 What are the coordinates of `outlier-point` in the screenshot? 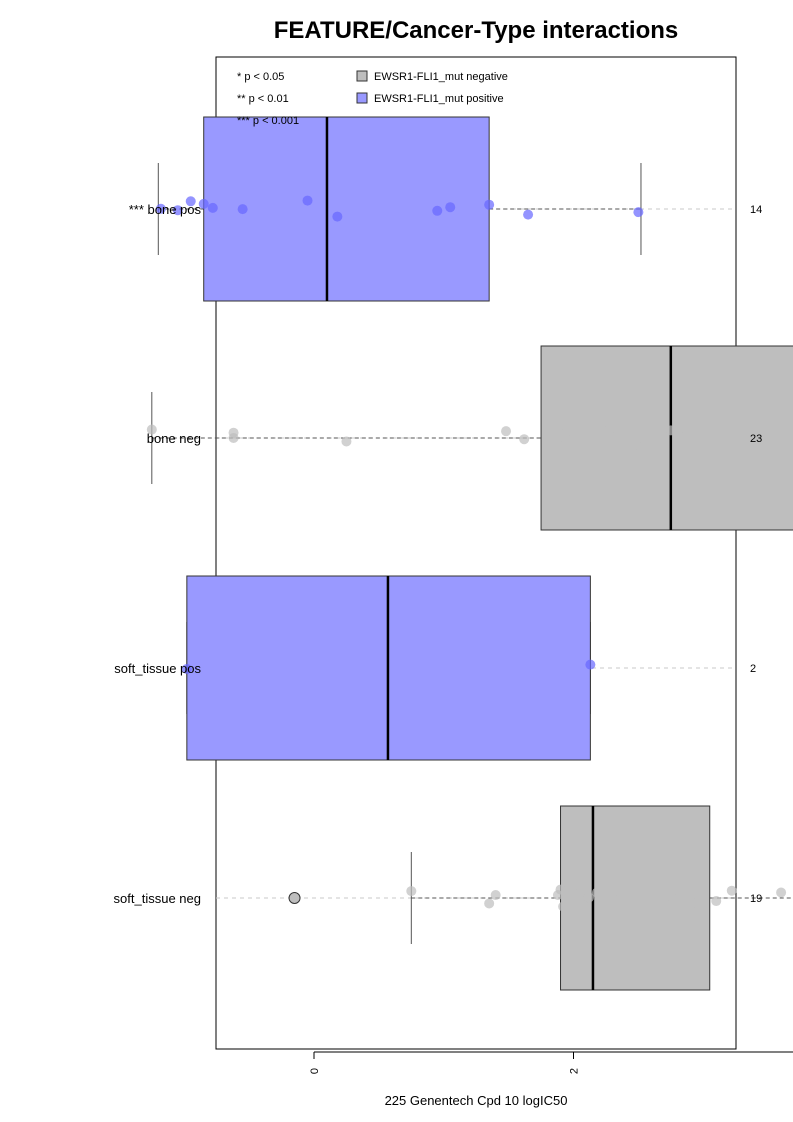 It's located at (294, 898).